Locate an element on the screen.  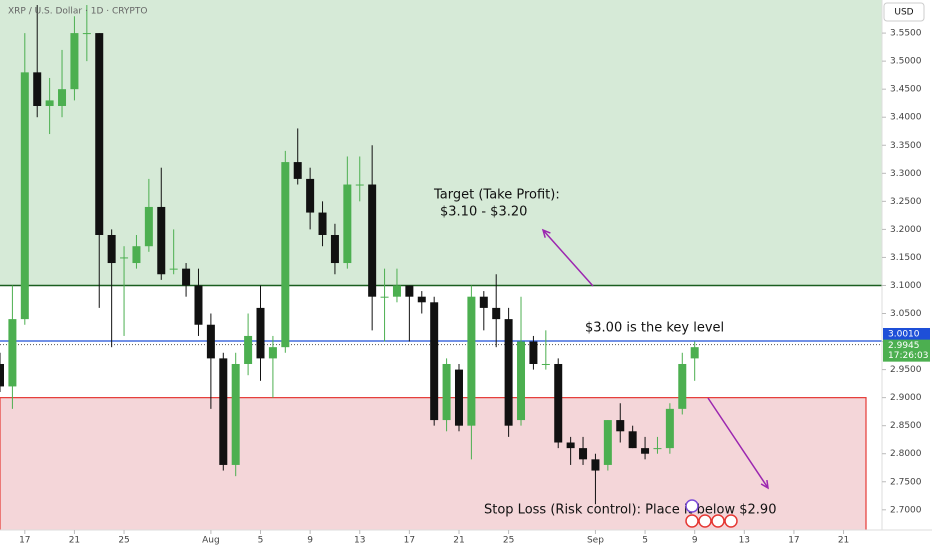
key-level-tag-label: 3.0010 is located at coordinates (904, 334).